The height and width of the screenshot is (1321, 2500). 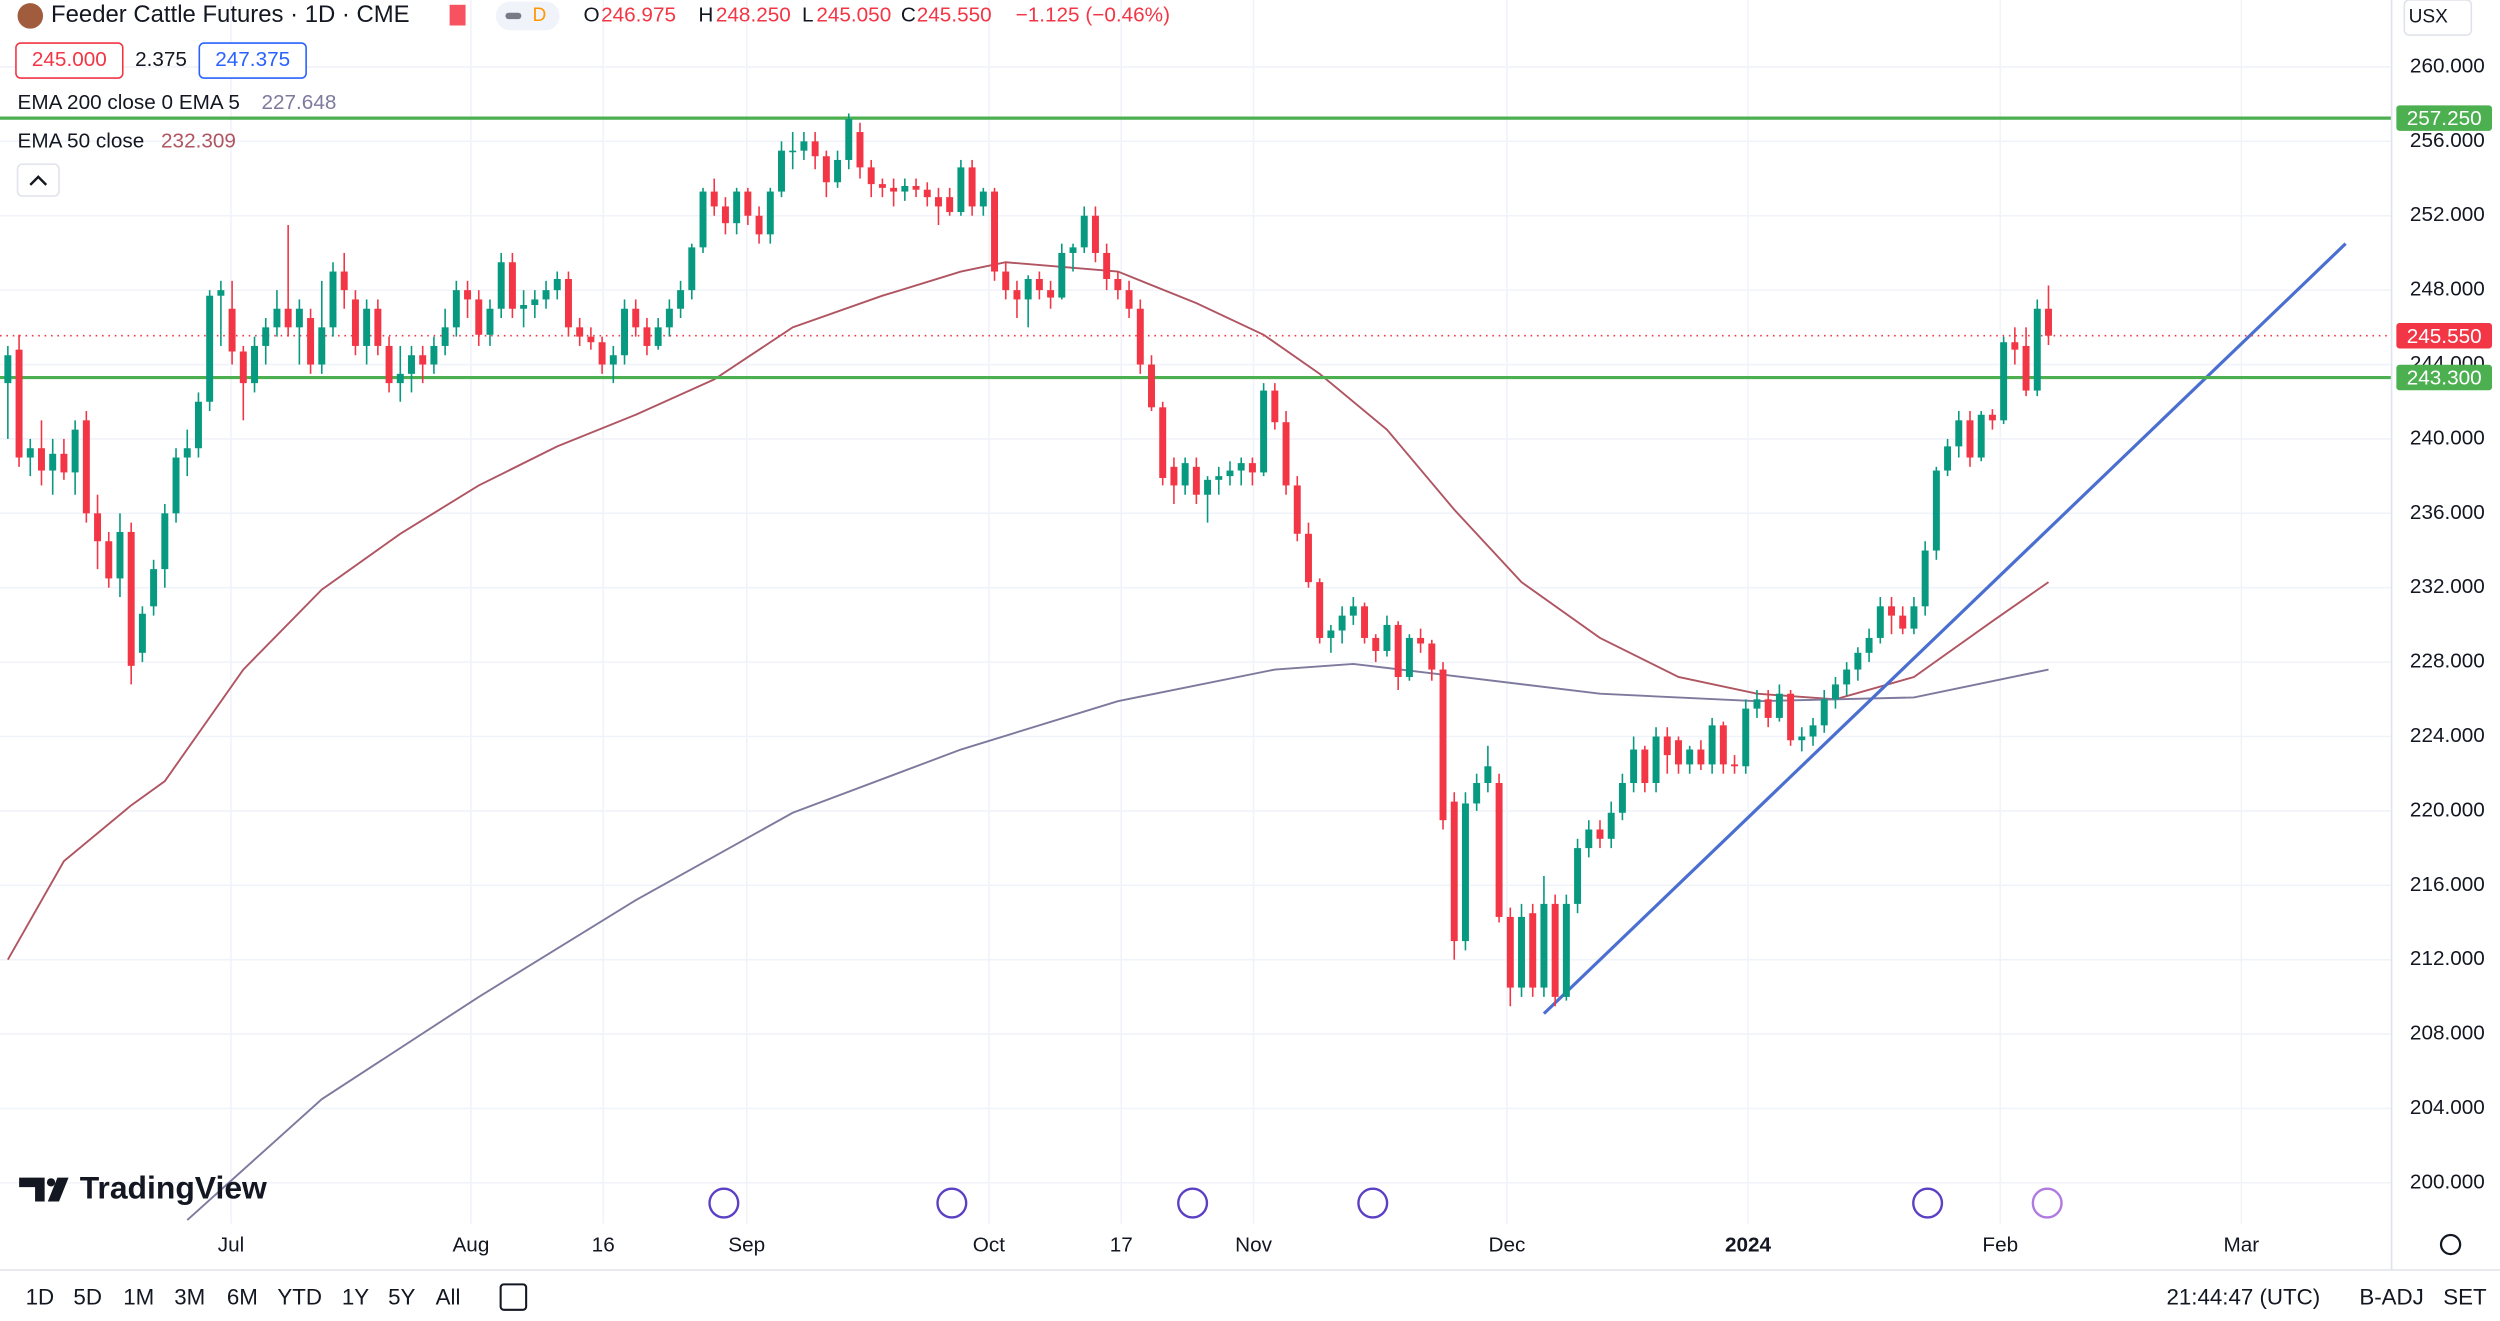 I want to click on c-value: 245.550, so click(x=954, y=14).